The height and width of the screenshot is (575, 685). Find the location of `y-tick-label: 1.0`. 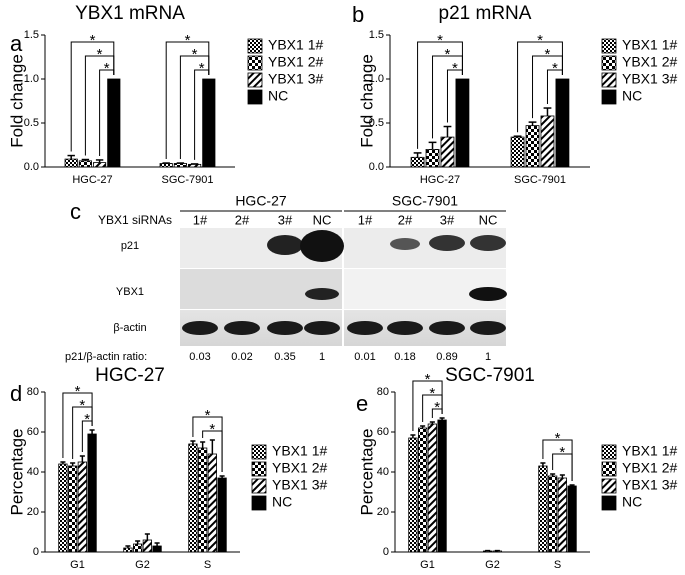

y-tick-label: 1.0 is located at coordinates (31, 79).